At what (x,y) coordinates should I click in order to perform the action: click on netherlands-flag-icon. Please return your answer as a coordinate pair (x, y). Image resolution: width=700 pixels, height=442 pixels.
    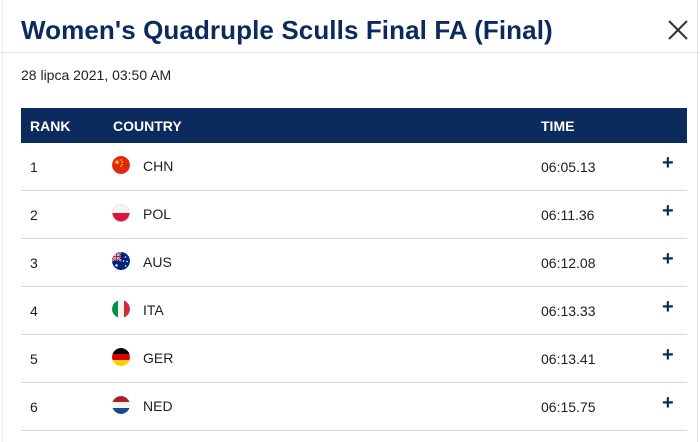
    Looking at the image, I should click on (121, 405).